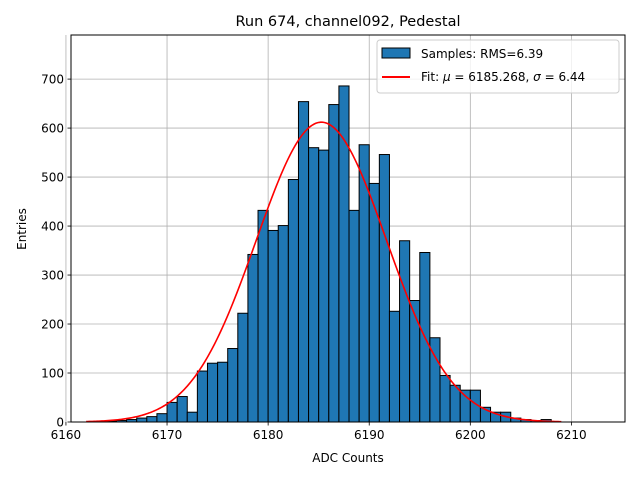  What do you see at coordinates (492, 77) in the screenshot?
I see `legend-fit-mu-value: = 6185.268,` at bounding box center [492, 77].